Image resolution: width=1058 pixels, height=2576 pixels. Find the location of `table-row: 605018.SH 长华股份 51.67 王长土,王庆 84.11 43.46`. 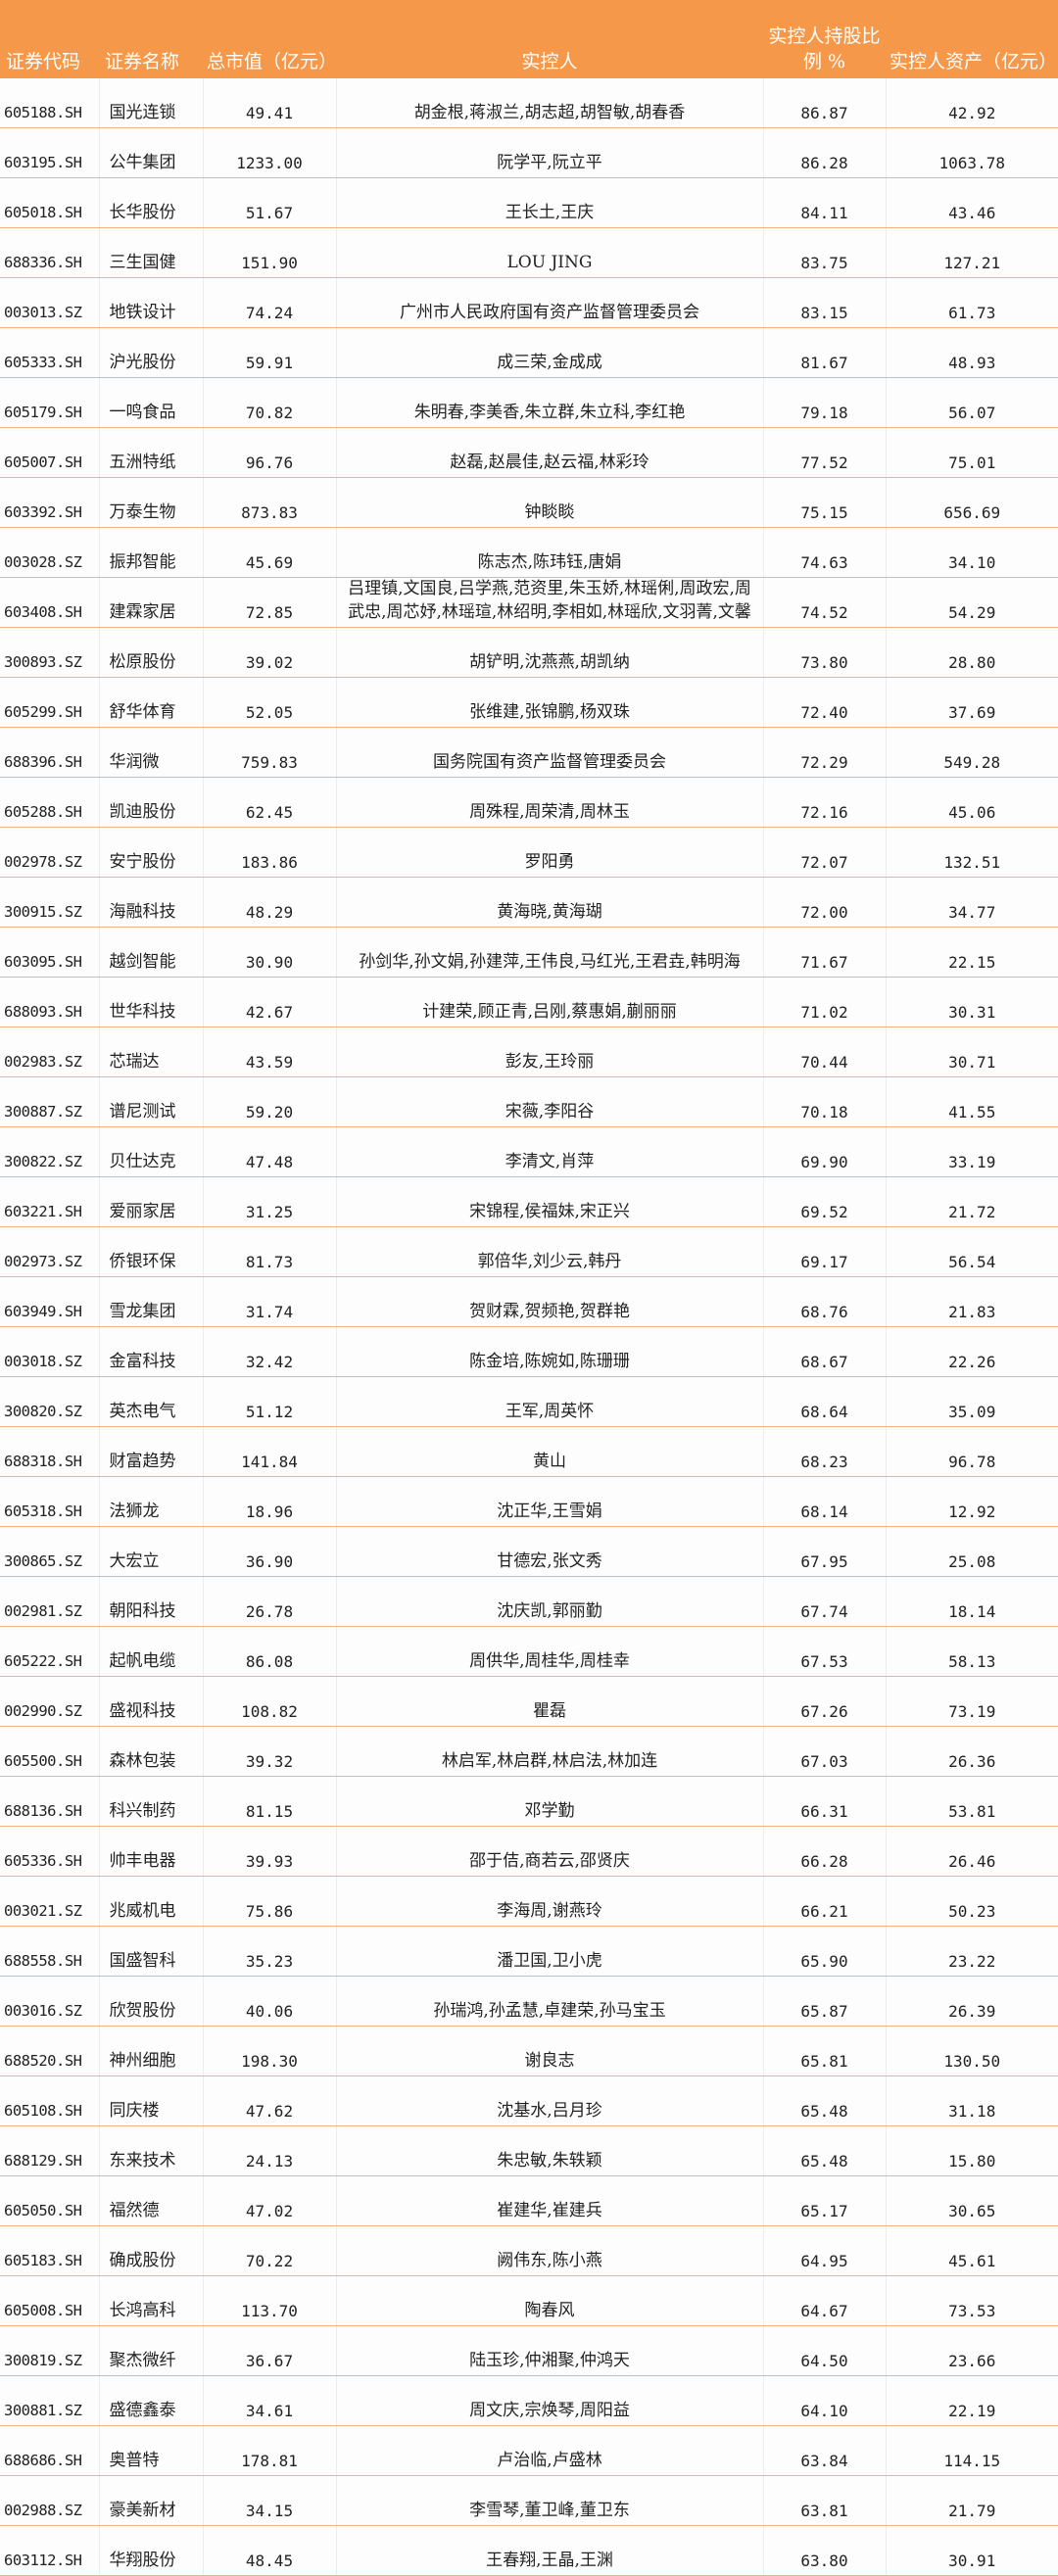

table-row: 605018.SH 长华股份 51.67 王长土,王庆 84.11 43.46 is located at coordinates (529, 202).